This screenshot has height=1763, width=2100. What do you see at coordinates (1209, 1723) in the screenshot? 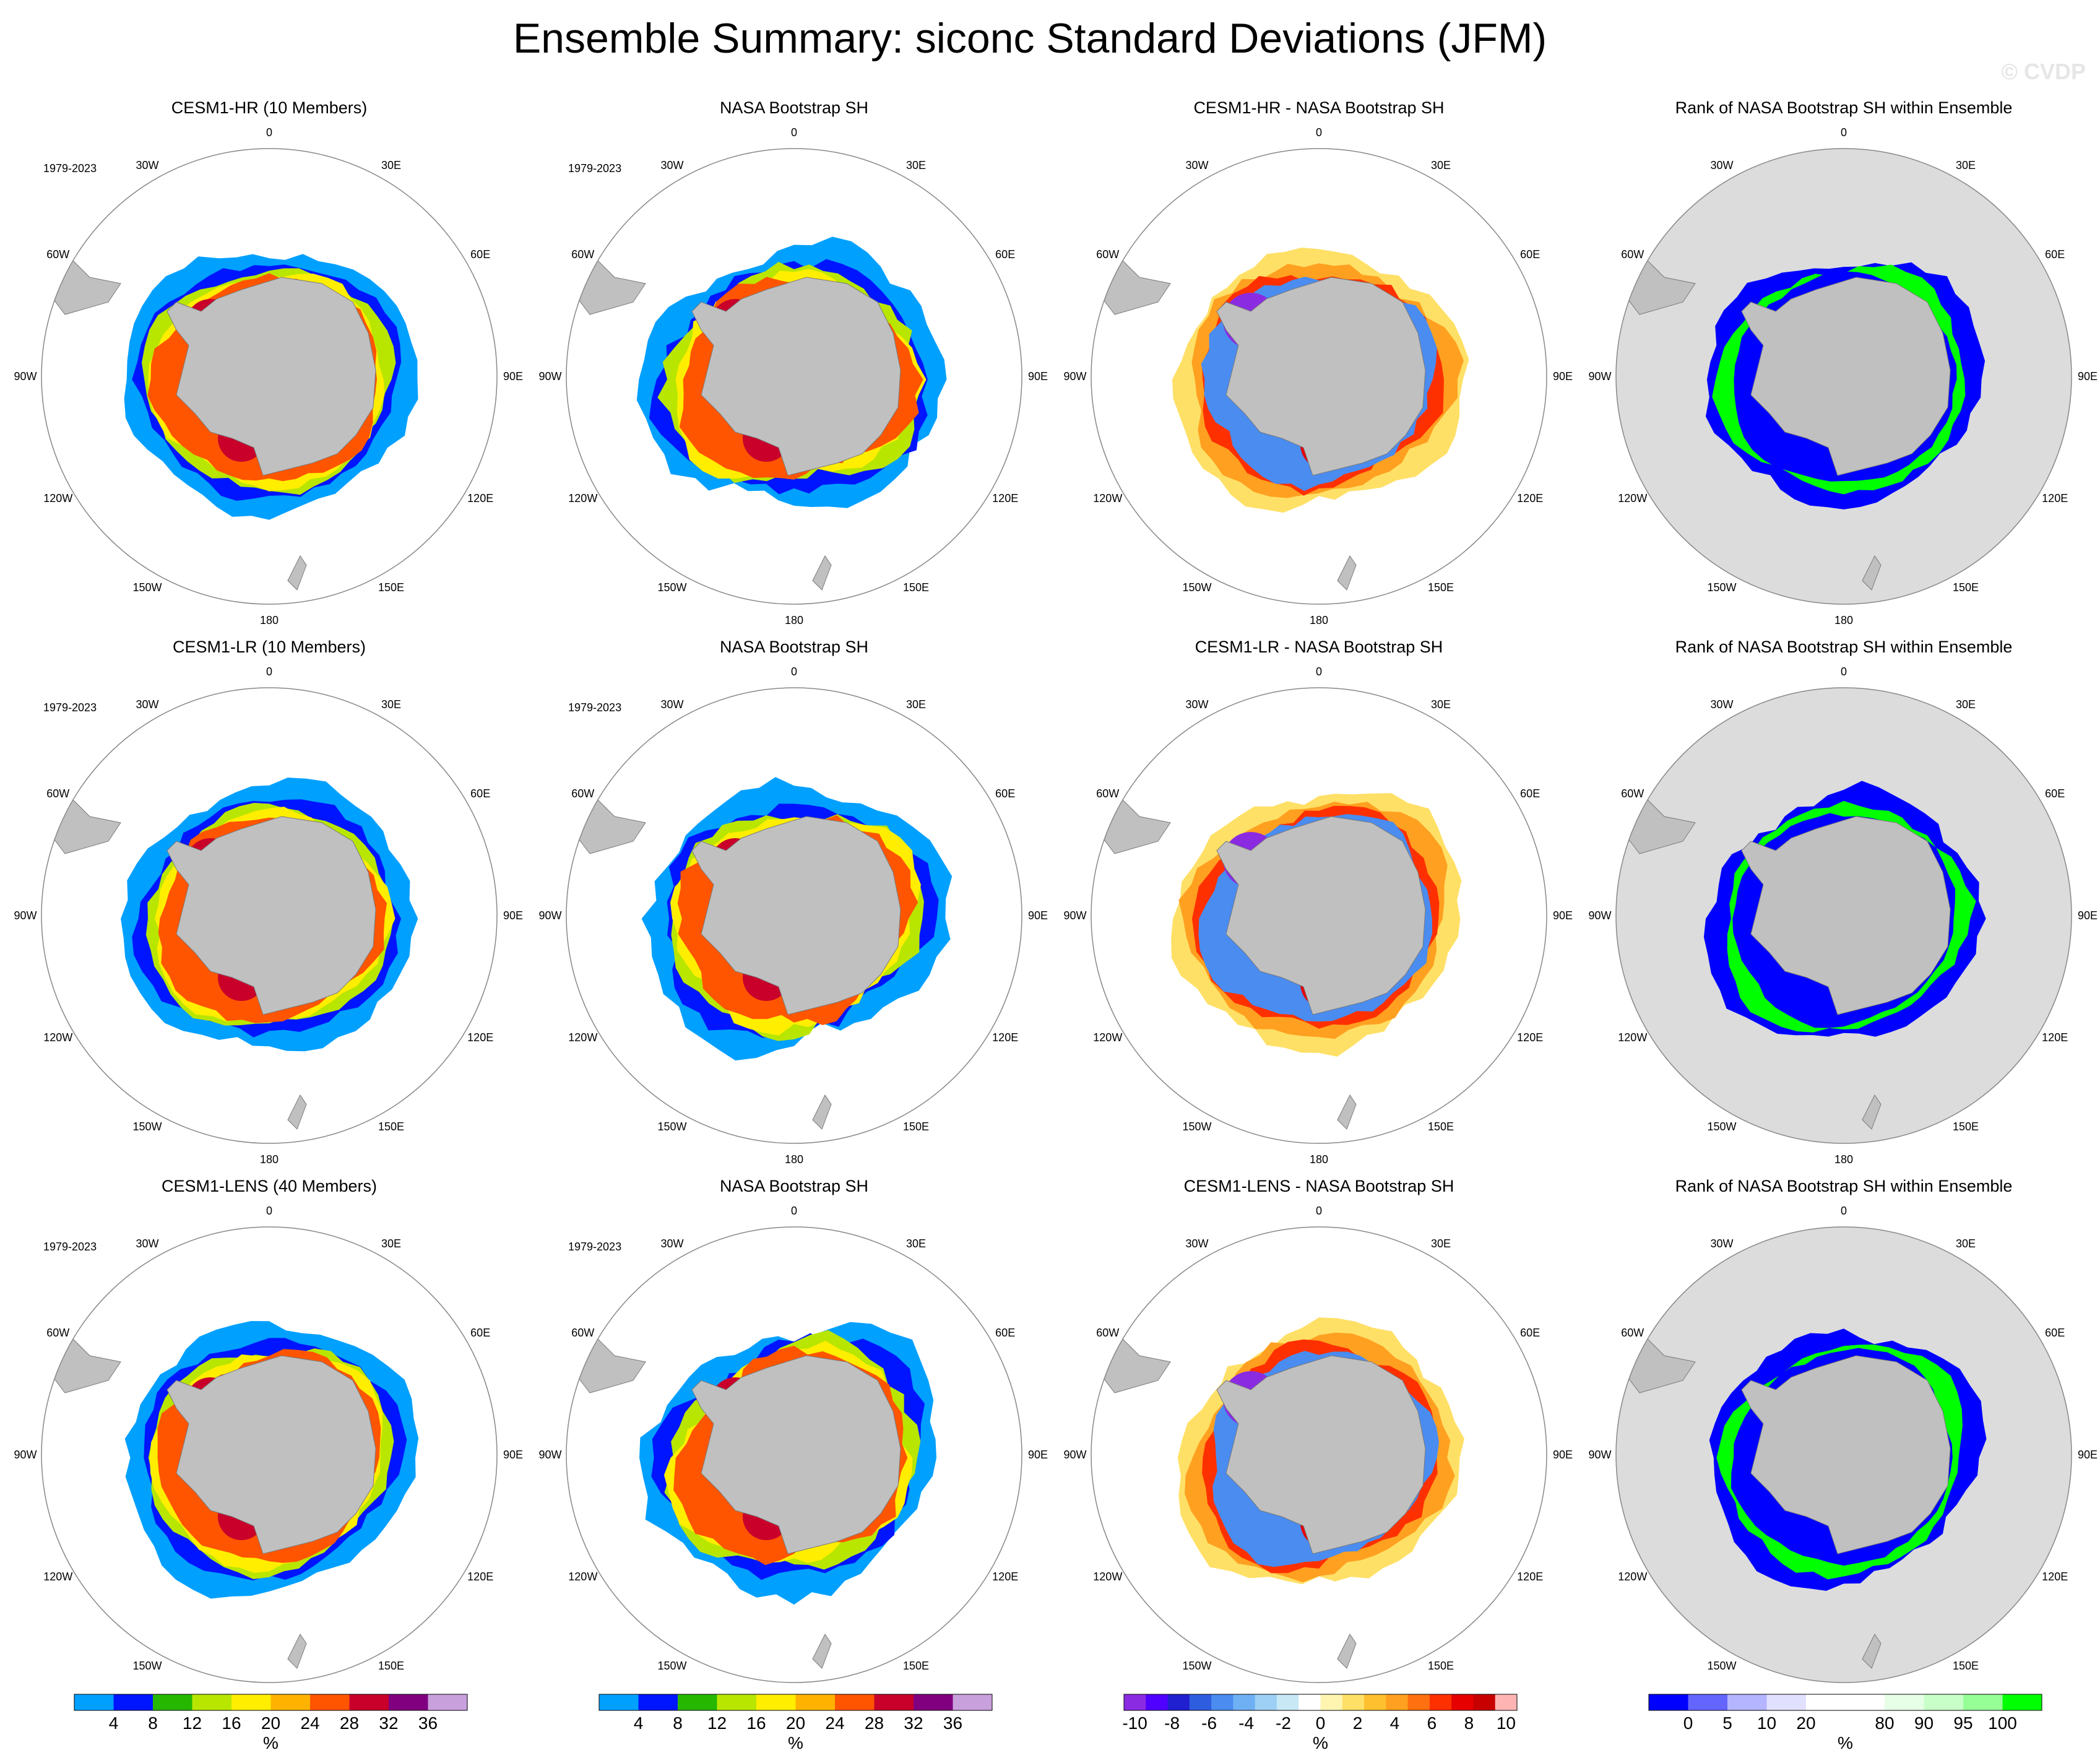
I see `colorbar-tick-label: -6` at bounding box center [1209, 1723].